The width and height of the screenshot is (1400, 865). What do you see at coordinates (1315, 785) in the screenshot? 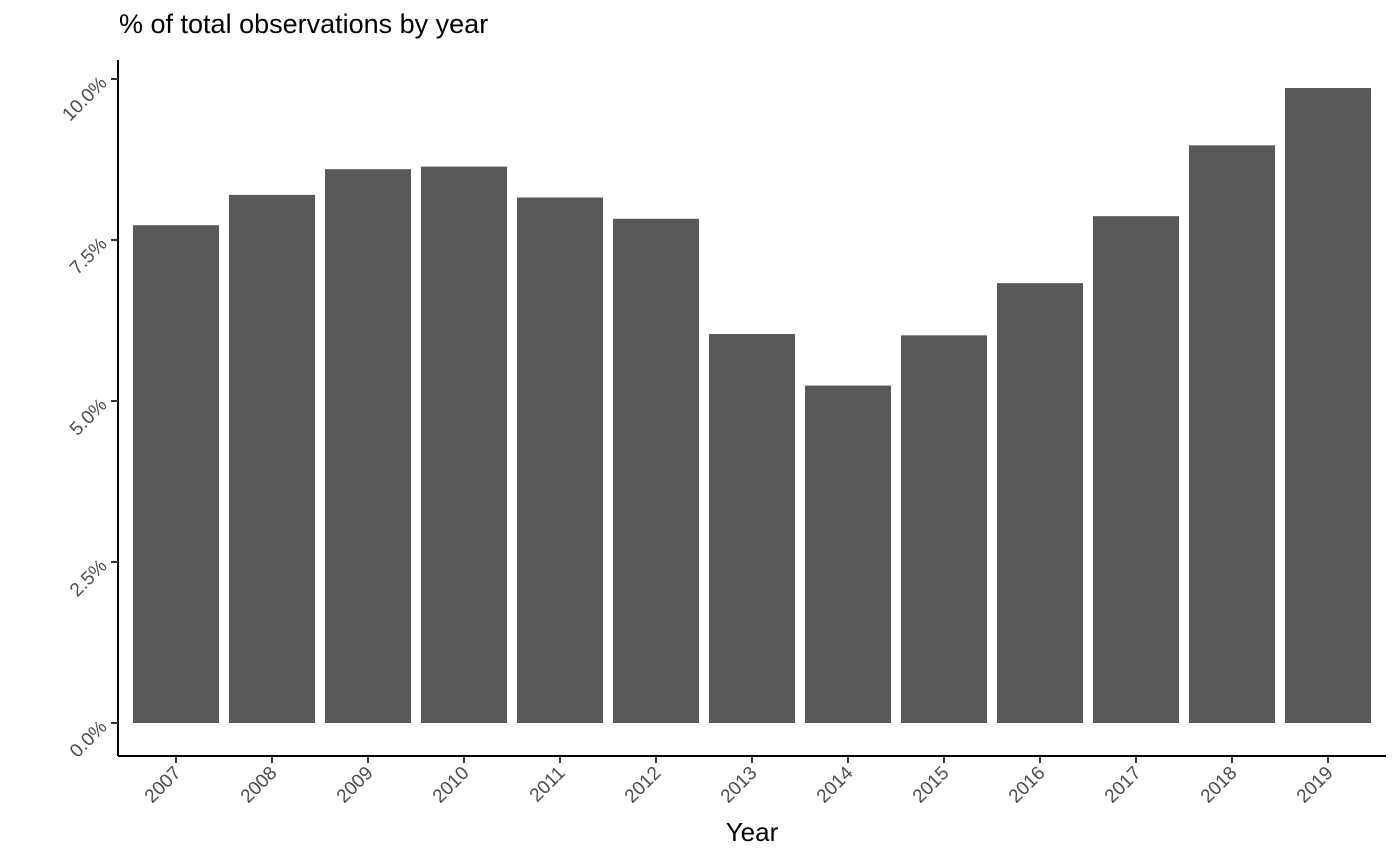
I see `x-tick-label-2019: 2019` at bounding box center [1315, 785].